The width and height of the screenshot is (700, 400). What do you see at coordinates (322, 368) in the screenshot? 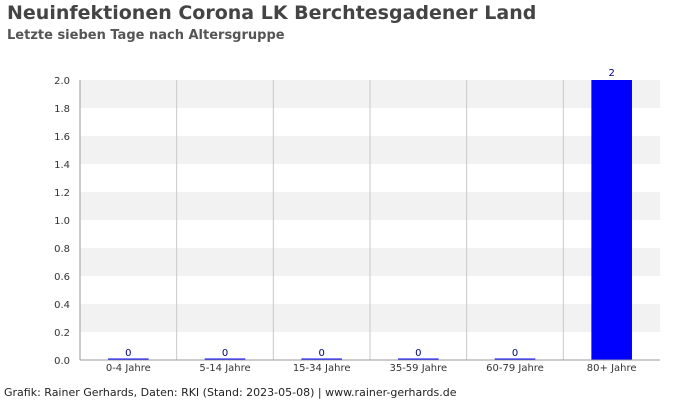
I see `x-tick-label: 15-34 Jahre` at bounding box center [322, 368].